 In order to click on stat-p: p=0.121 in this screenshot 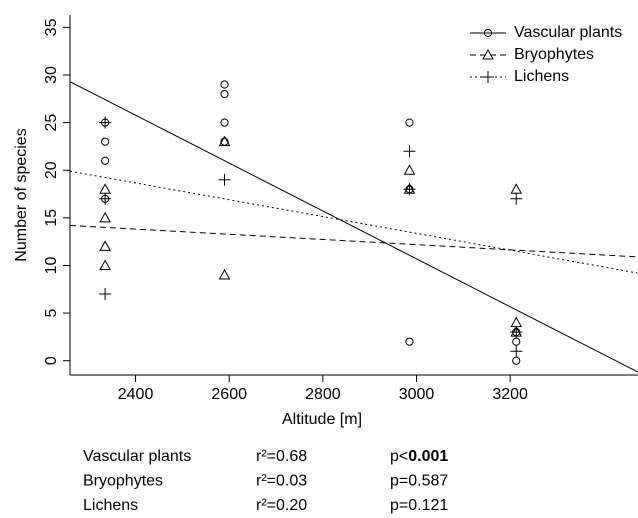, I will do `click(419, 505)`.